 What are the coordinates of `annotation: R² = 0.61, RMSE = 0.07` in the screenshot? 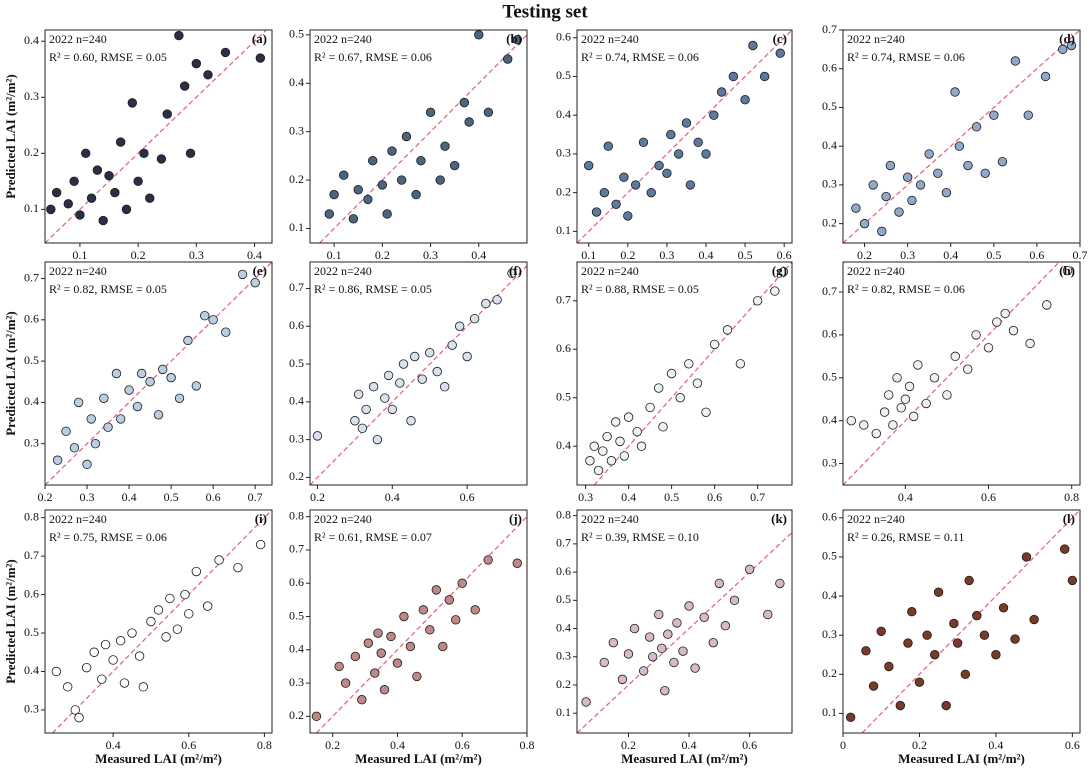 It's located at (373, 537).